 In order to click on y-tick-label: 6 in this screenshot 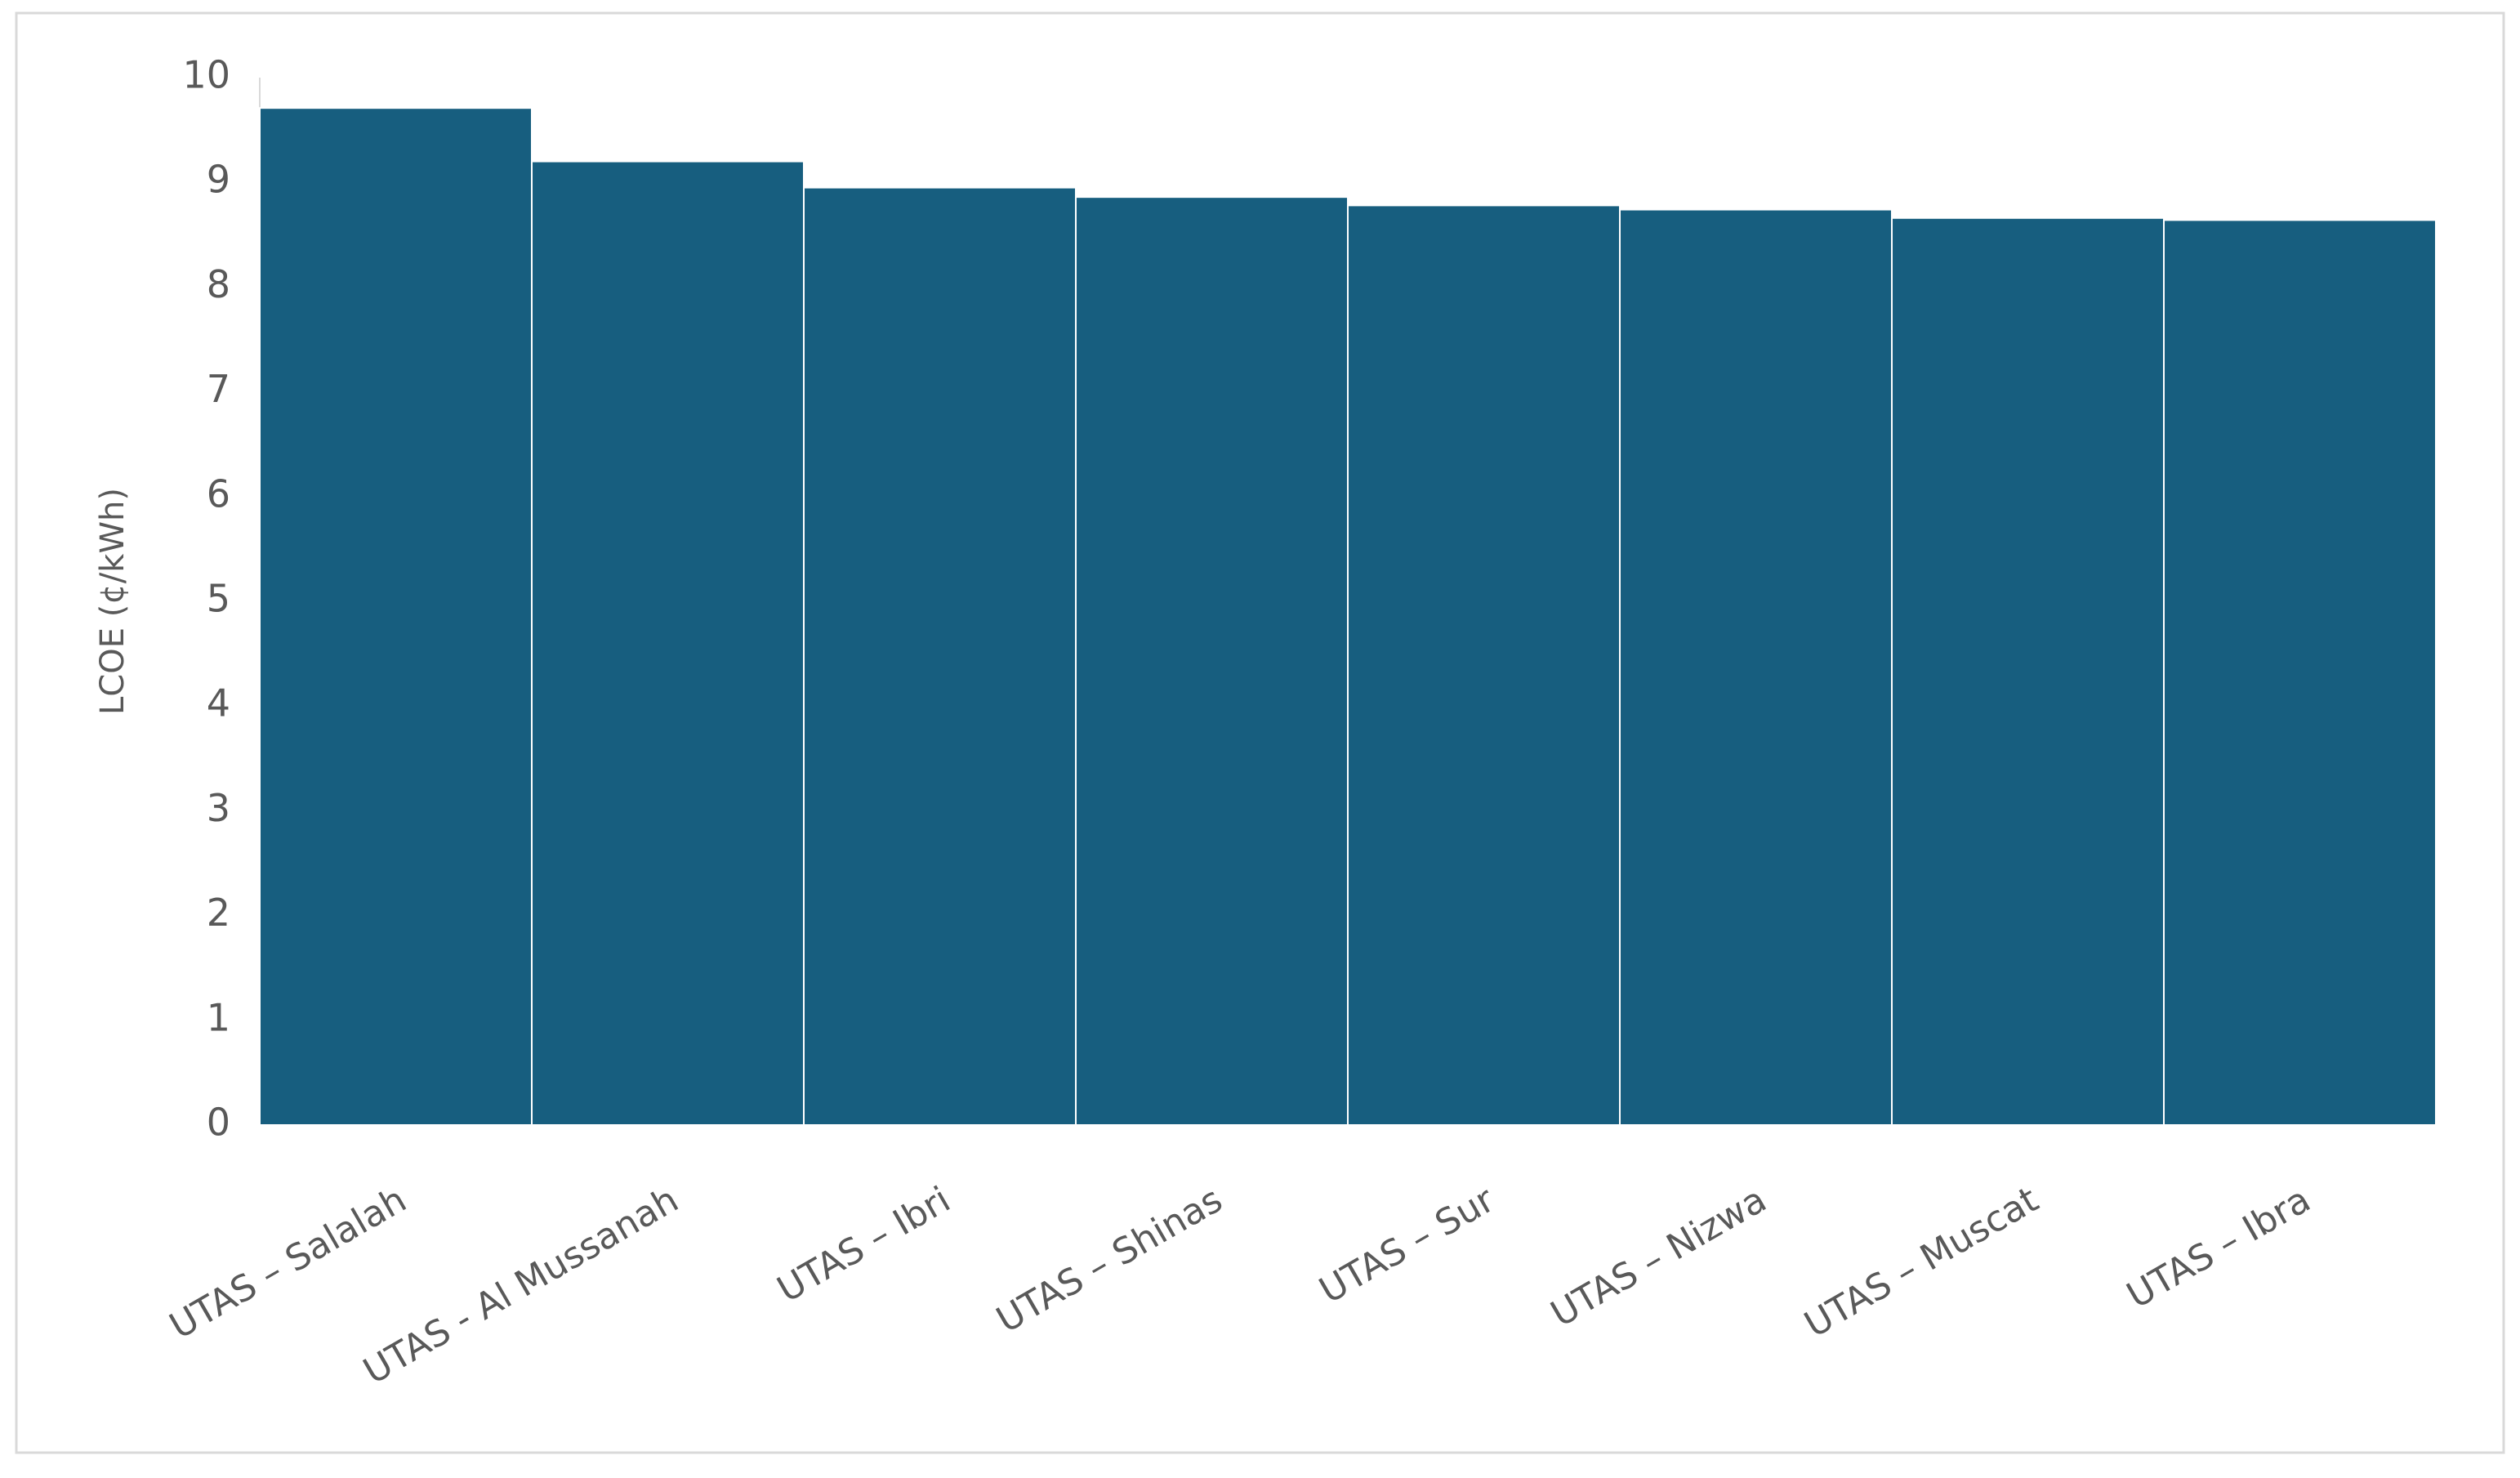, I will do `click(219, 493)`.